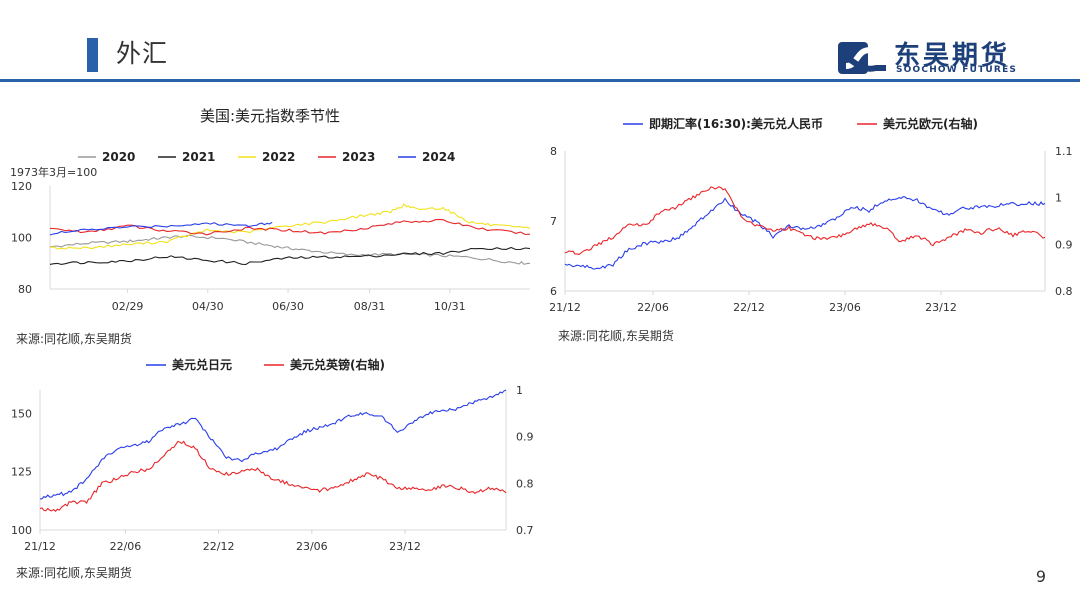  What do you see at coordinates (142, 53) in the screenshot?
I see `page-title: 外汇` at bounding box center [142, 53].